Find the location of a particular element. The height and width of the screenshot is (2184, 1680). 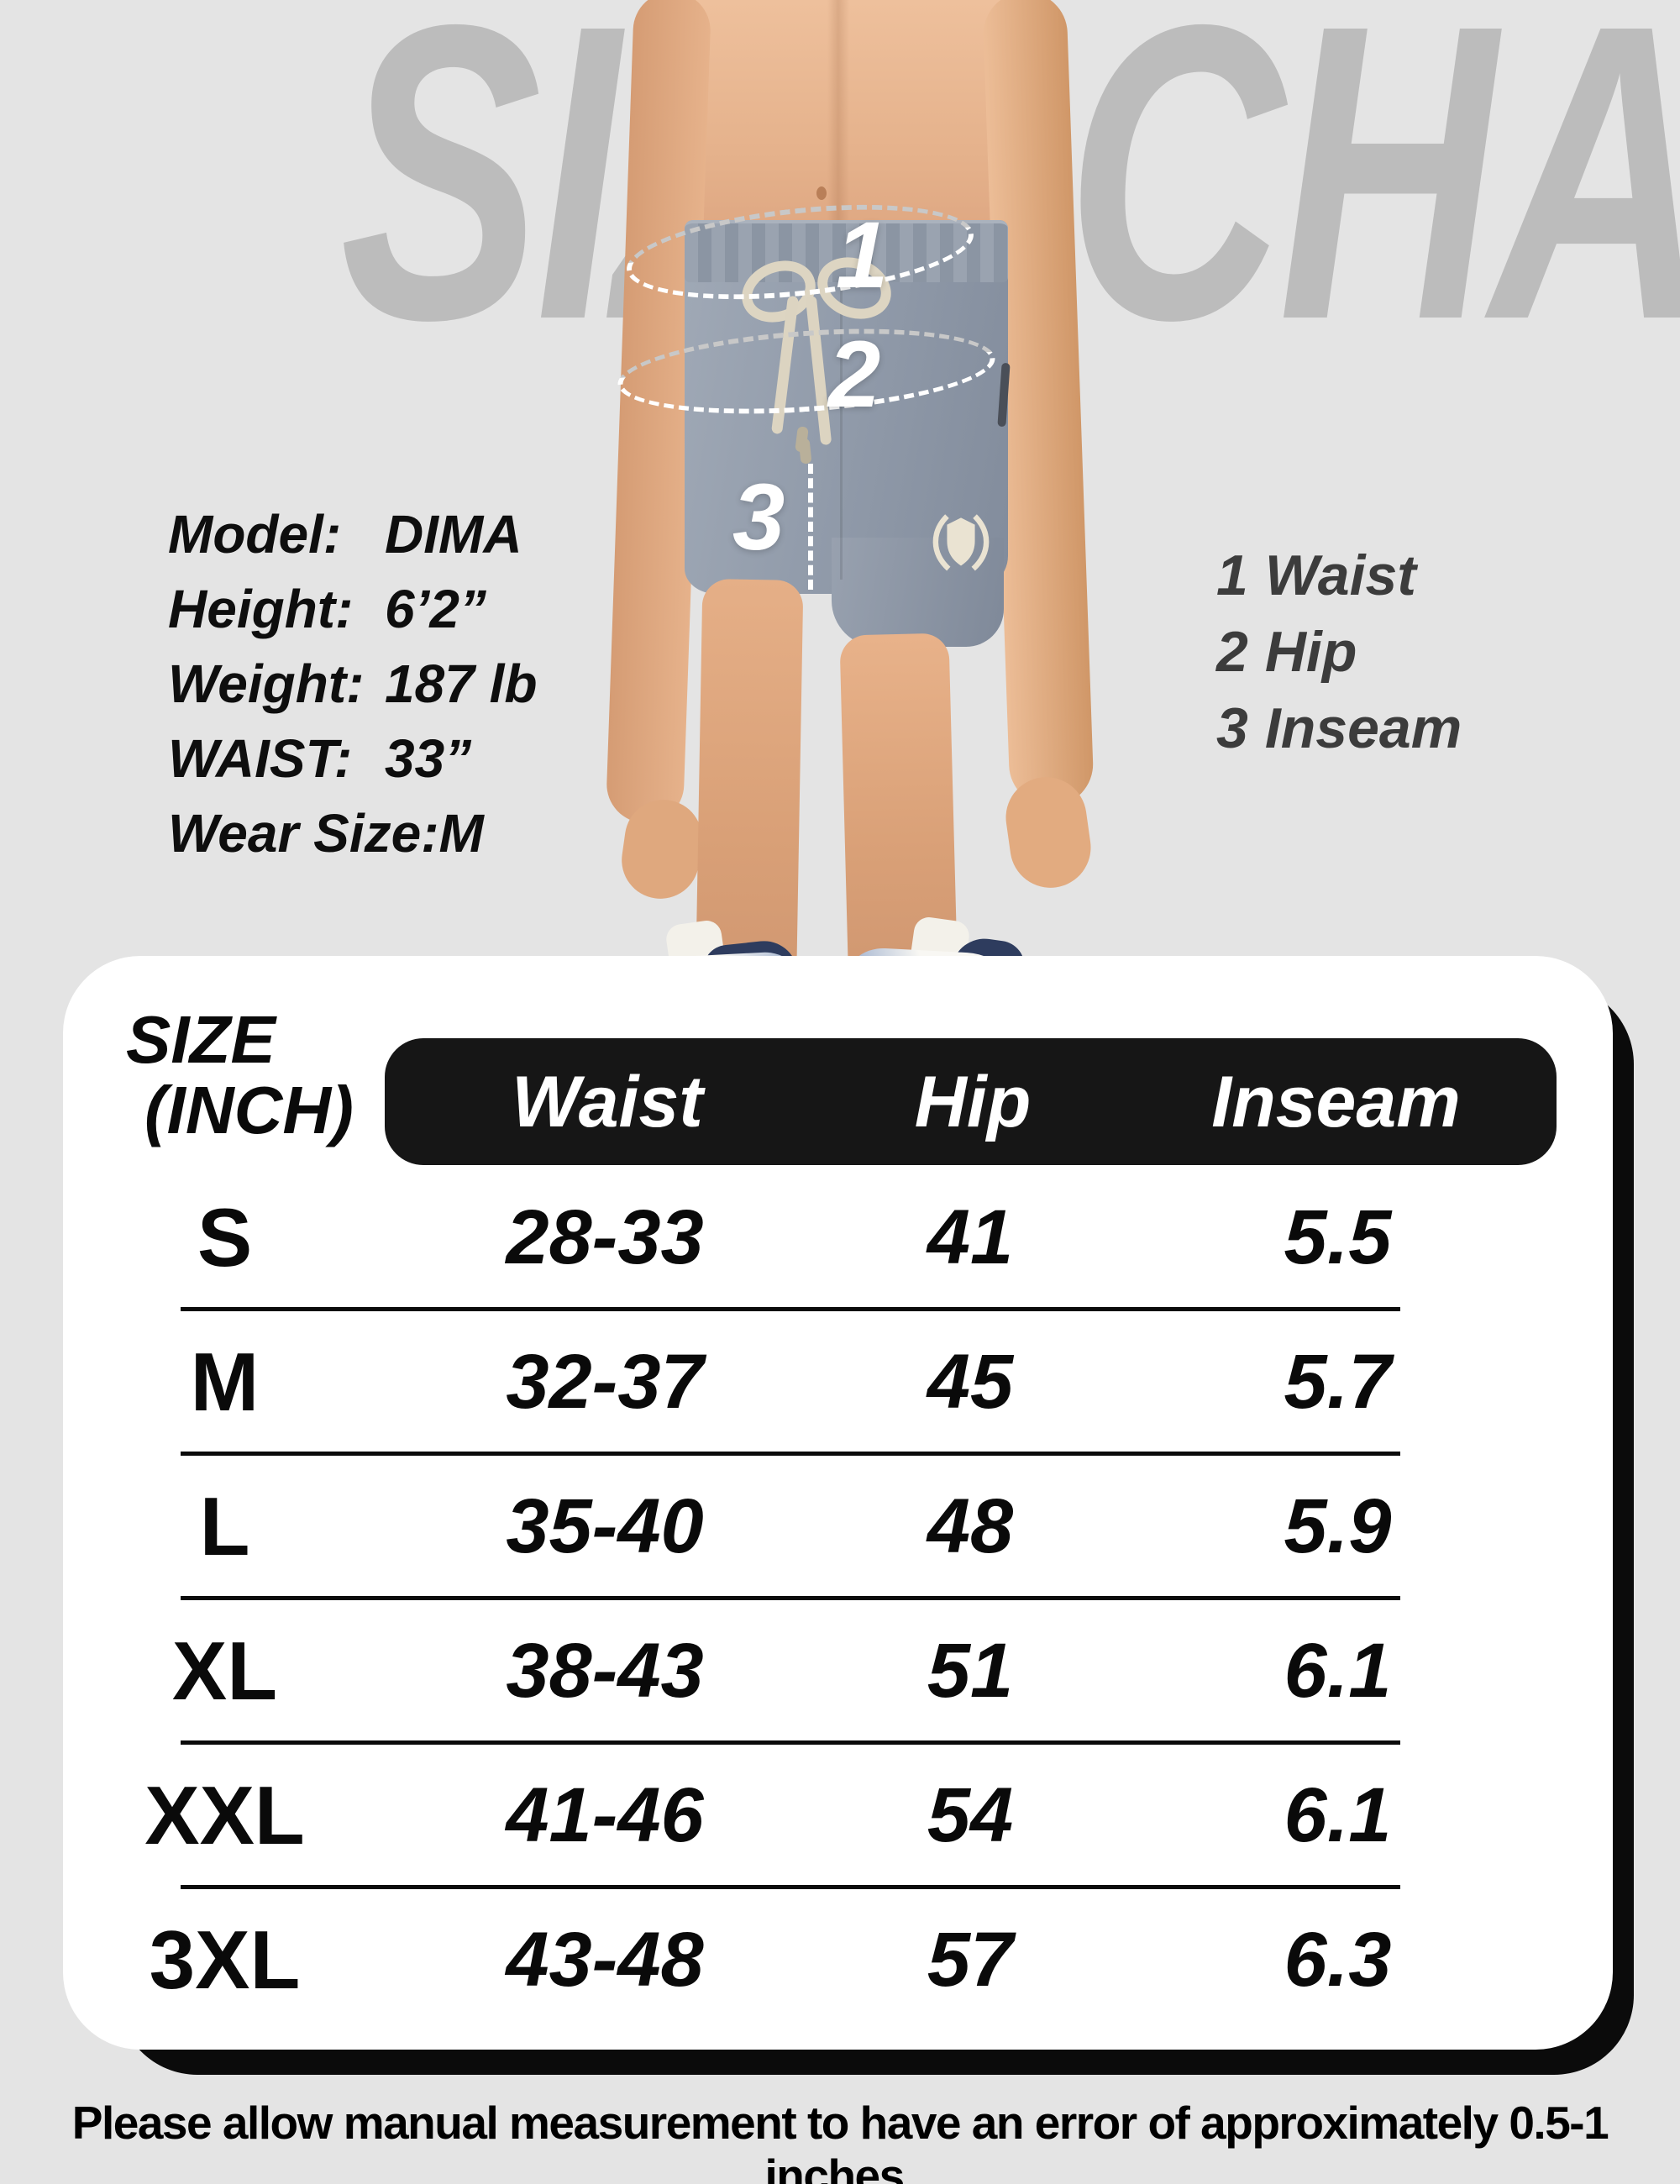

measurement-legend: 1 Waist 2 Hip 3 Inseam is located at coordinates (1339, 652).